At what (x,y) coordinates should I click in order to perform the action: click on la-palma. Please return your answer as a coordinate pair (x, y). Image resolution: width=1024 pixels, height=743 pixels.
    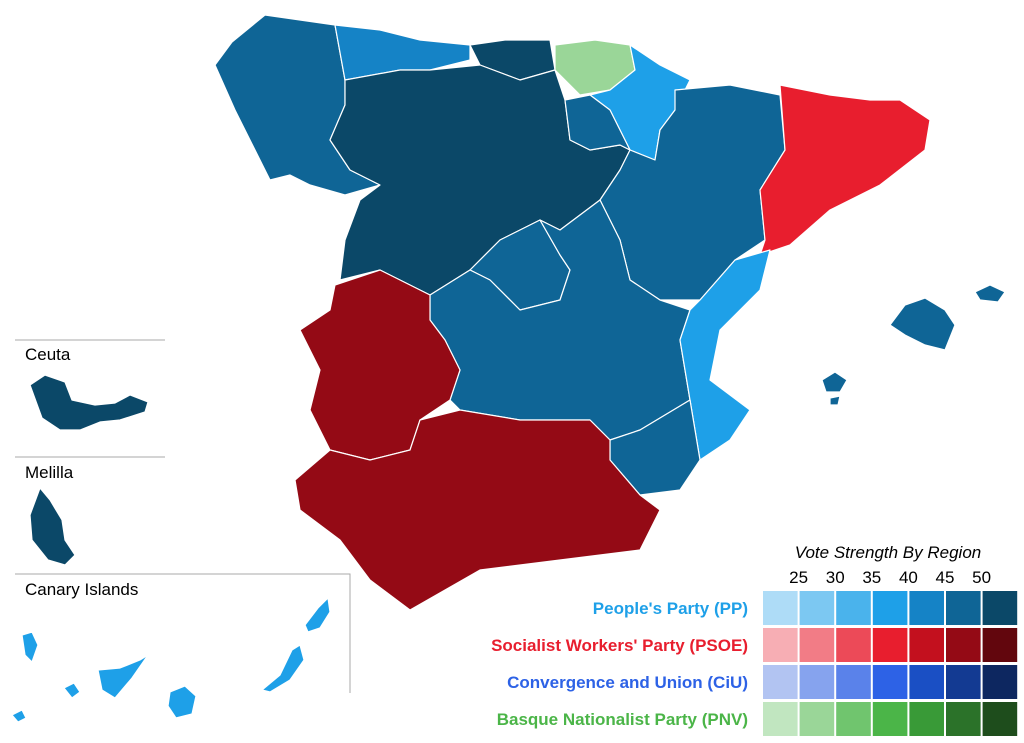
    Looking at the image, I should click on (30, 647).